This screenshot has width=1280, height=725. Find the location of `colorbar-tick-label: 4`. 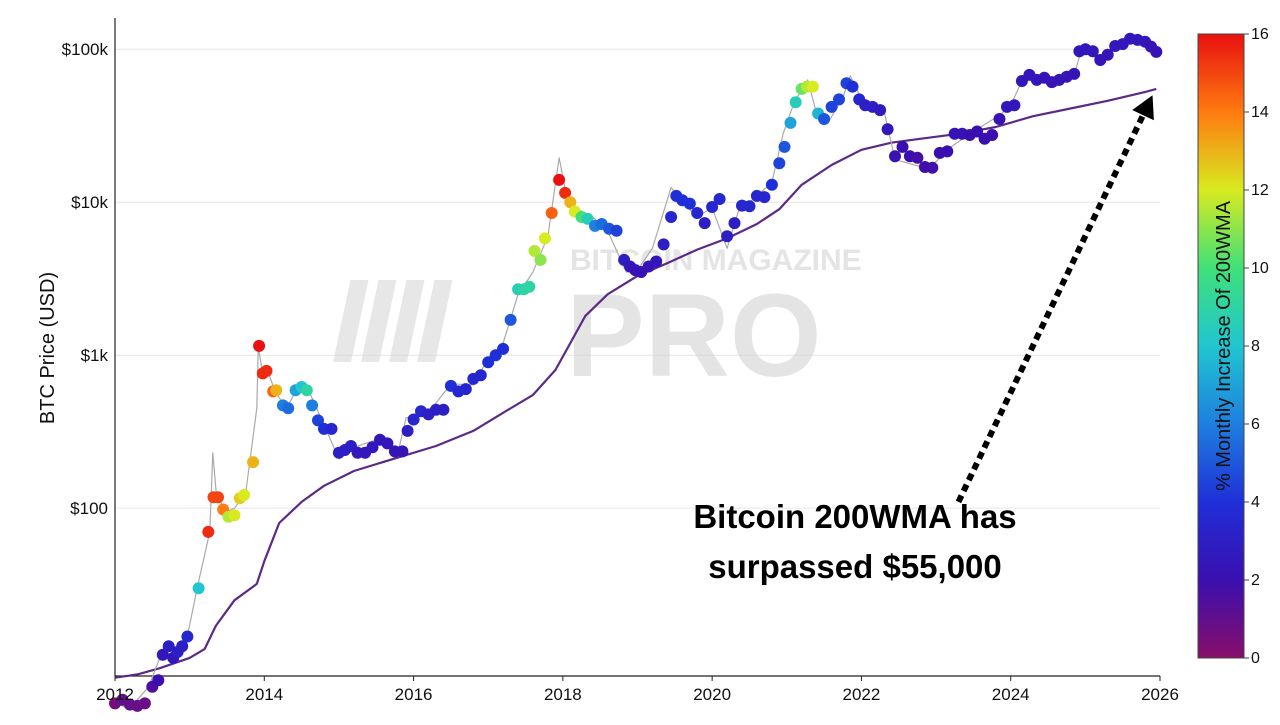

colorbar-tick-label: 4 is located at coordinates (1255, 502).